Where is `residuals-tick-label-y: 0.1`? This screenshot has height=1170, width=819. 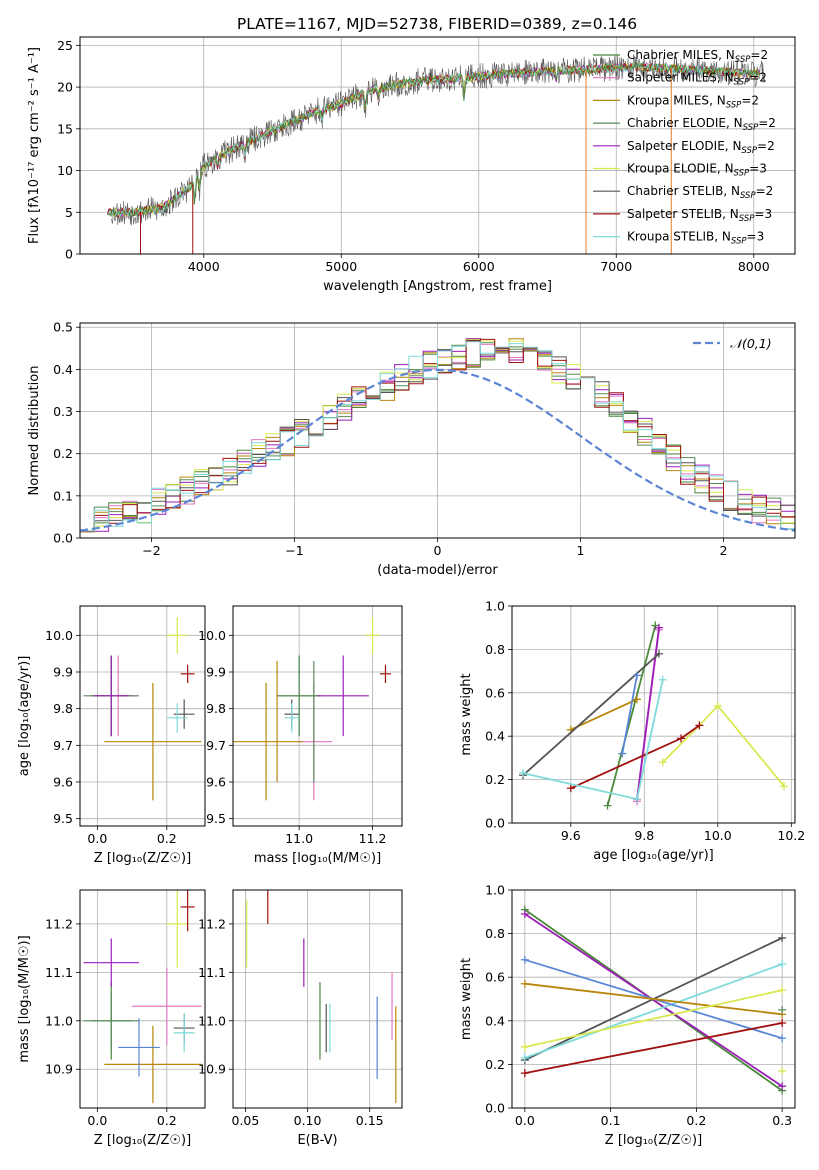 residuals-tick-label-y: 0.1 is located at coordinates (63, 495).